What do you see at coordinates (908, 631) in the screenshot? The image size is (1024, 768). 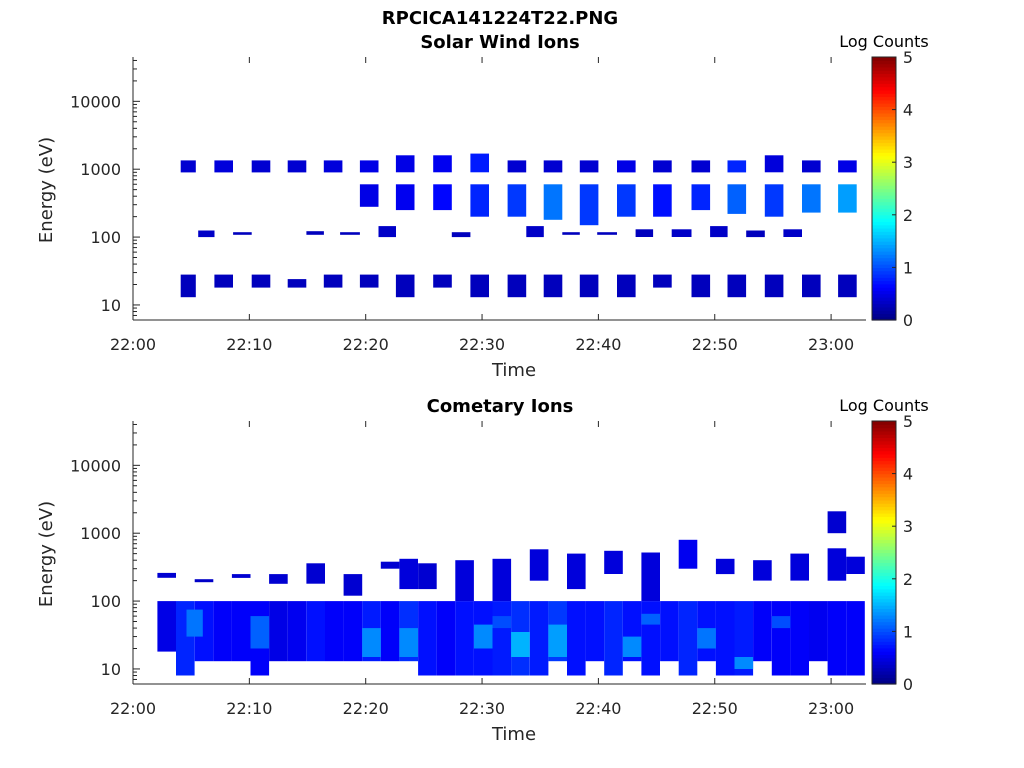 I see `colorbar-tick-label: 1` at bounding box center [908, 631].